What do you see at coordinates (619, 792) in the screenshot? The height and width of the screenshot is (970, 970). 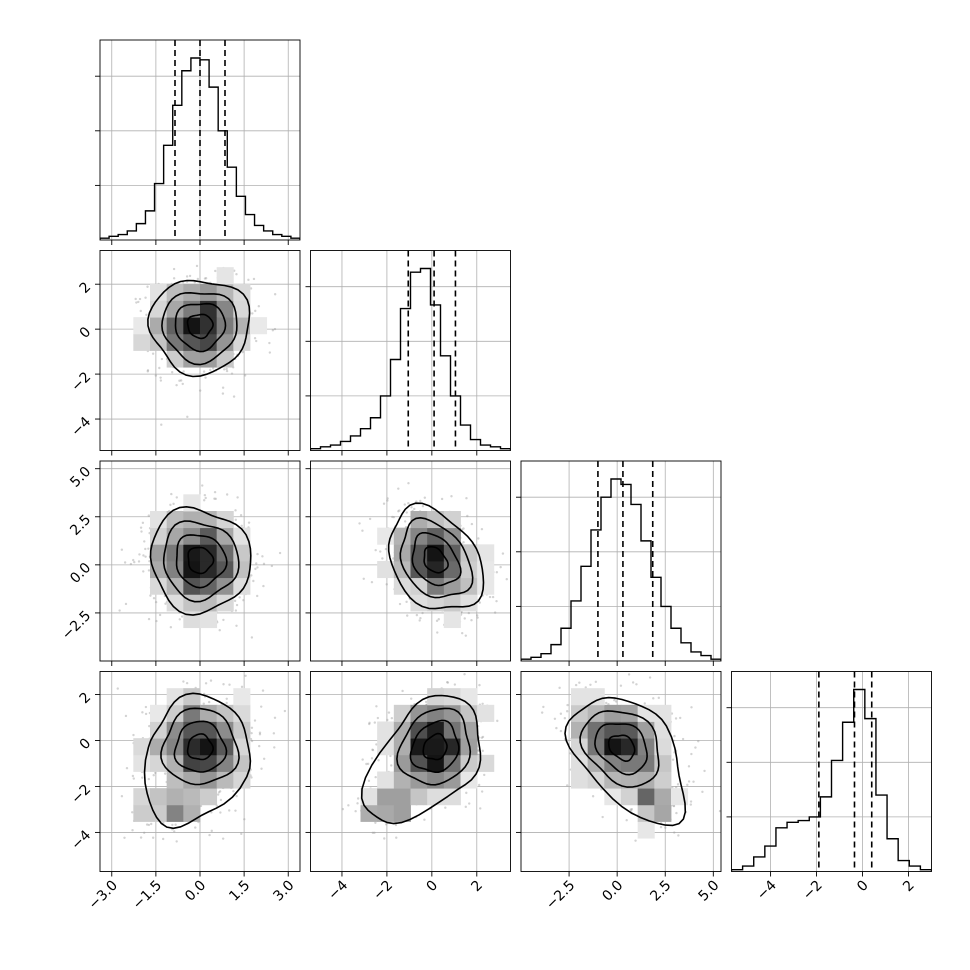 I see `scatter-panel-3-4: −2.5 0.0 2.5 5.0` at bounding box center [619, 792].